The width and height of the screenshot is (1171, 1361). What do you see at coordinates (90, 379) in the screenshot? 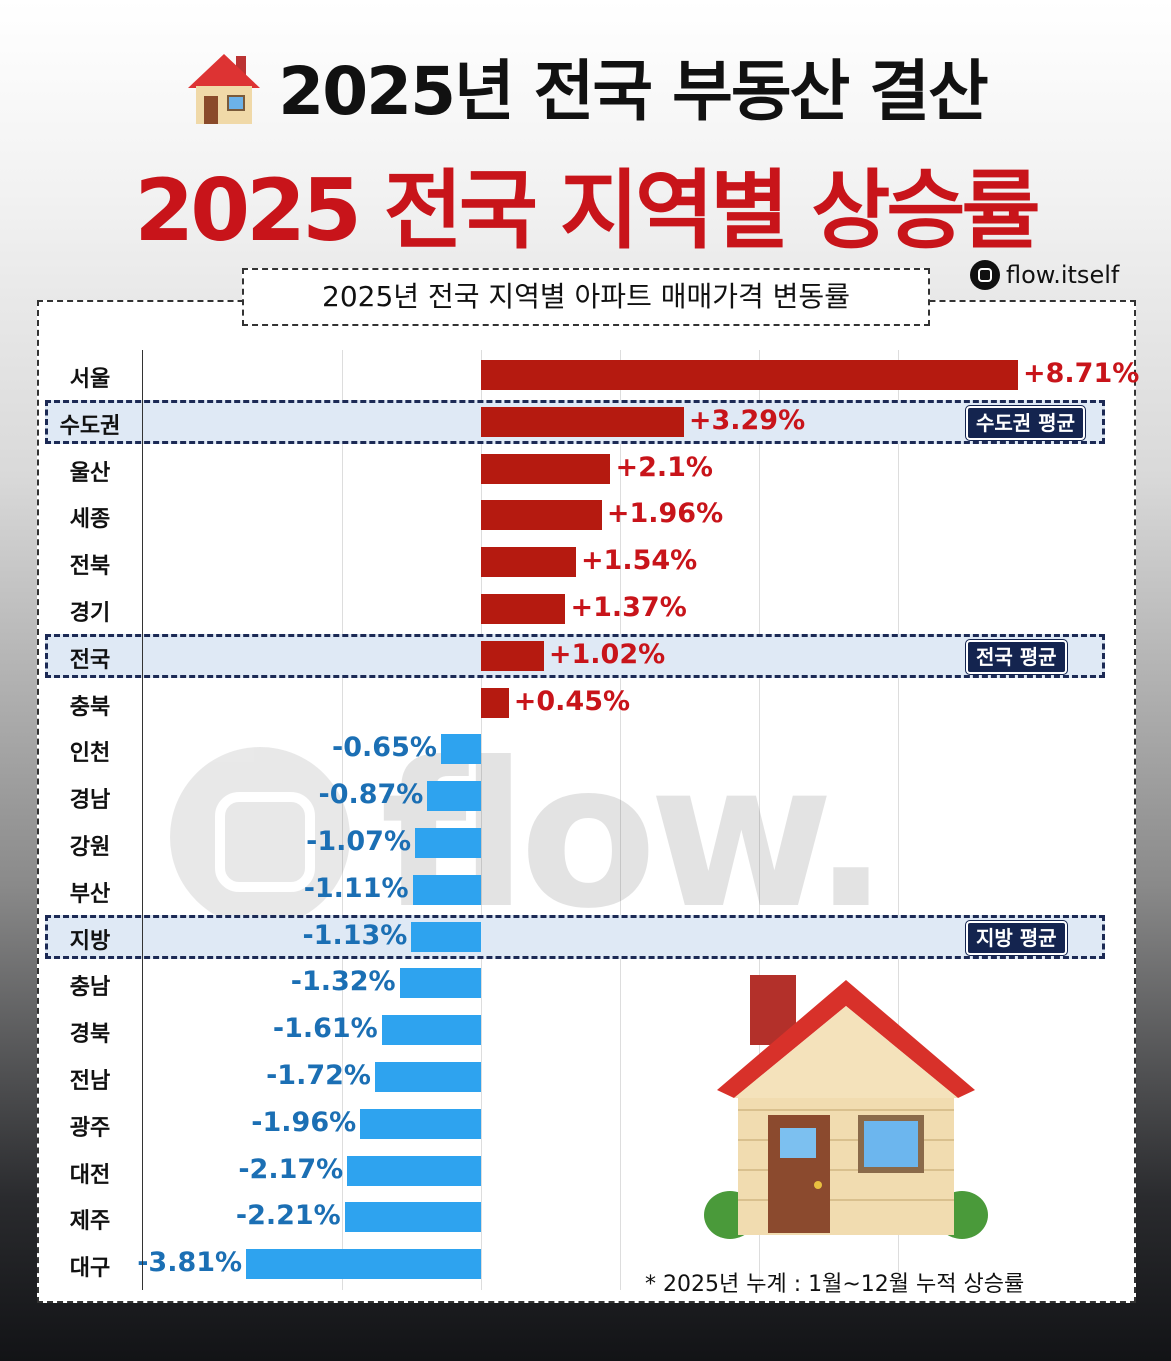
I see `category-label: 서울` at bounding box center [90, 379].